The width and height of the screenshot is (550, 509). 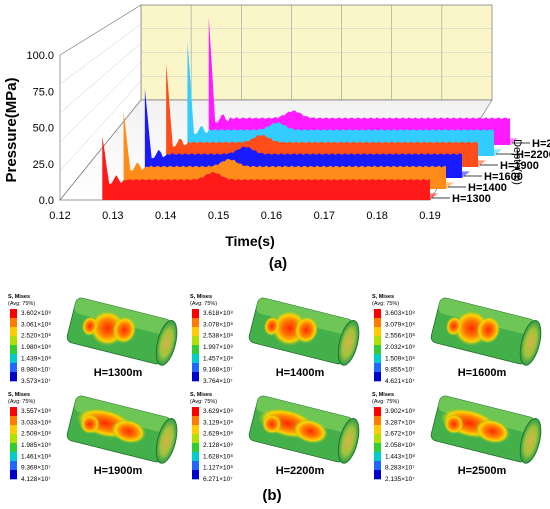 What do you see at coordinates (36, 479) in the screenshot?
I see `legend-tick: 4.128×10⁷` at bounding box center [36, 479].